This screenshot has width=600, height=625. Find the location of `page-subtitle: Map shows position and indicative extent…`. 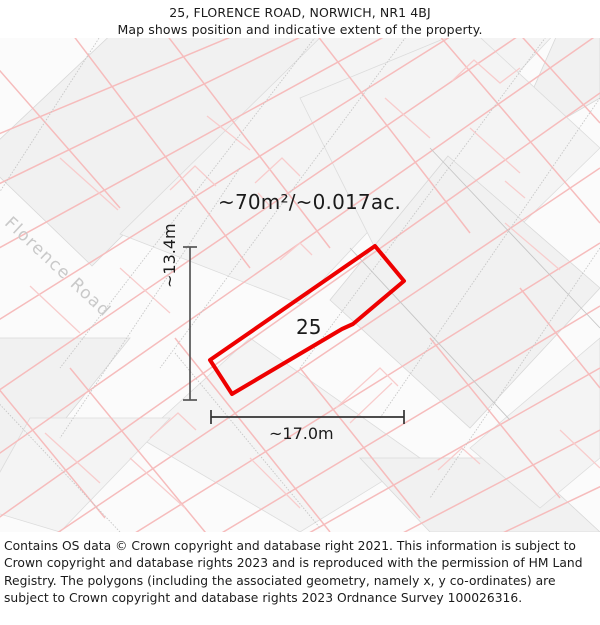

page-subtitle: Map shows position and indicative extent… is located at coordinates (300, 29).